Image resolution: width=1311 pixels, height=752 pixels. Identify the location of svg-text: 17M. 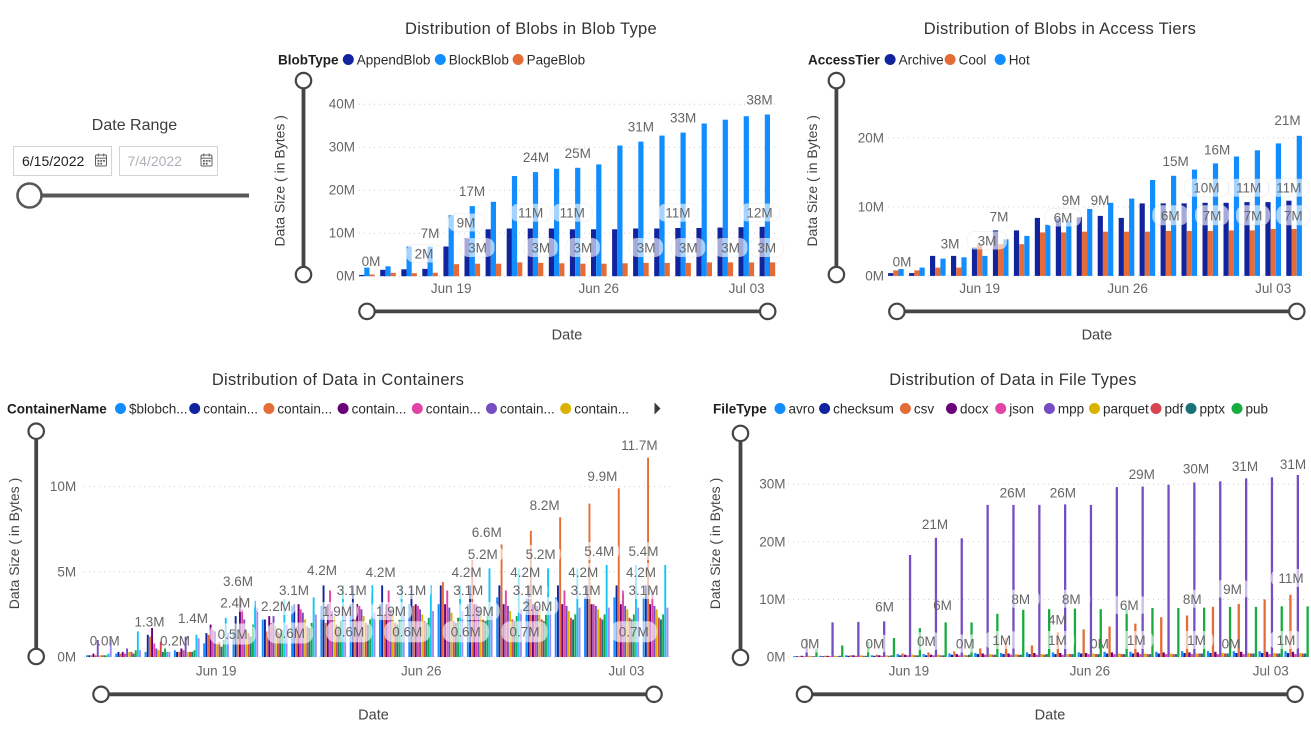
(472, 191).